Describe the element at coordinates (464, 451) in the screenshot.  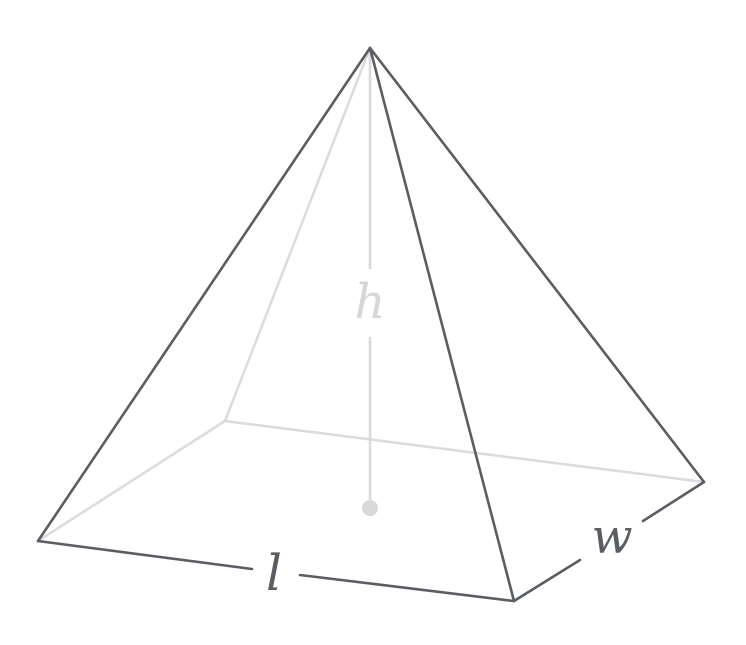
I see `hidden-edge-back-base` at that location.